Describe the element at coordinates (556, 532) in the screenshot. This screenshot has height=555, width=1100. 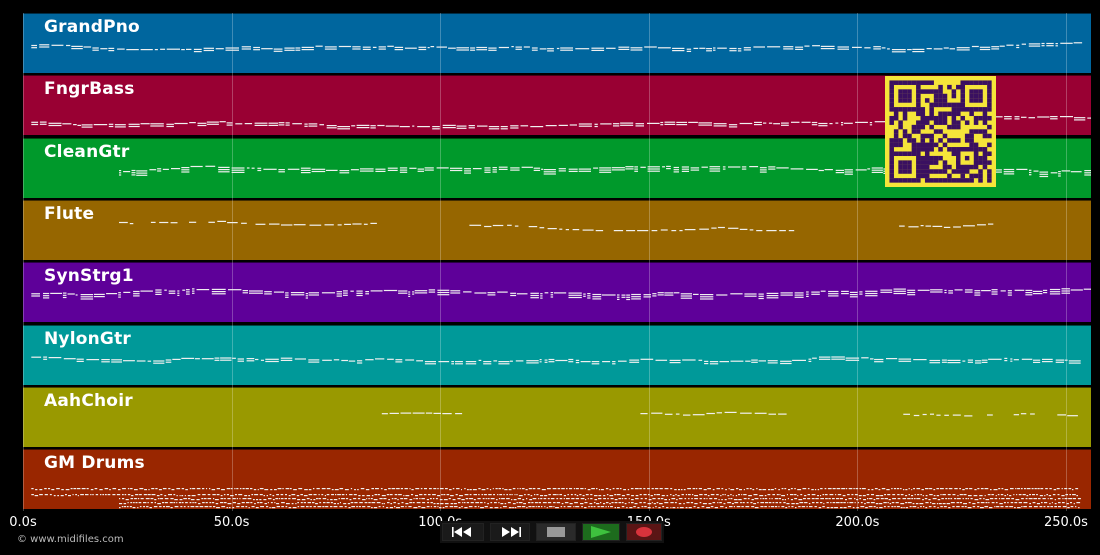
I see `stop-button` at that location.